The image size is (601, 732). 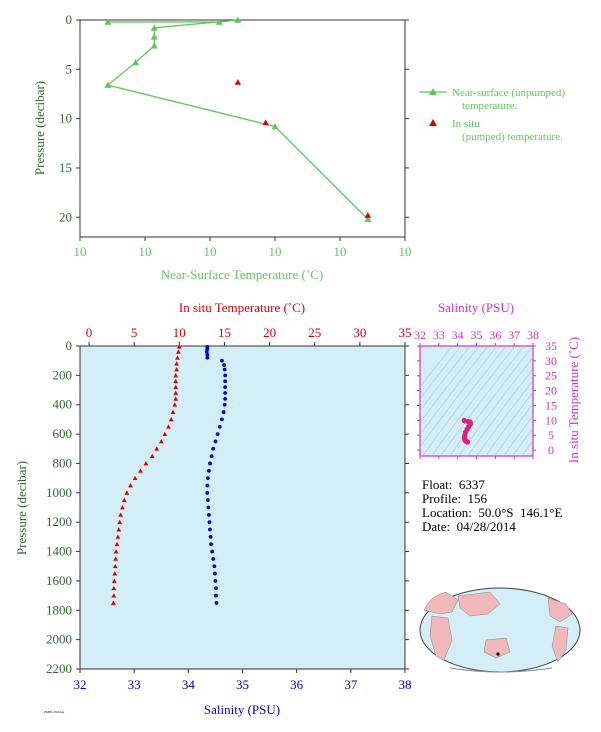 I want to click on ts-plot-frame, so click(x=476, y=401).